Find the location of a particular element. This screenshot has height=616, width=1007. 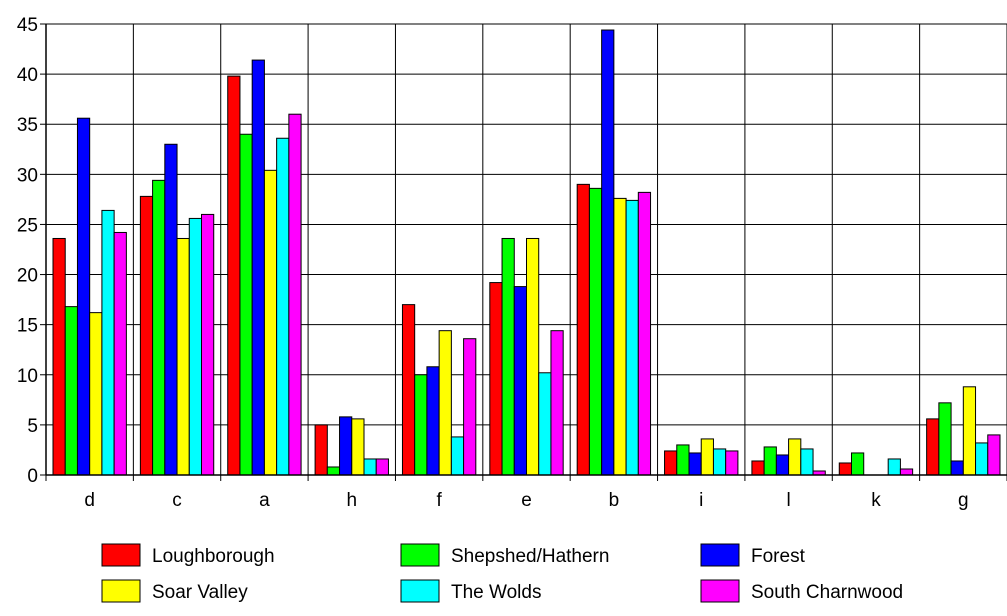

legend-label-0: Loughborough is located at coordinates (213, 556).